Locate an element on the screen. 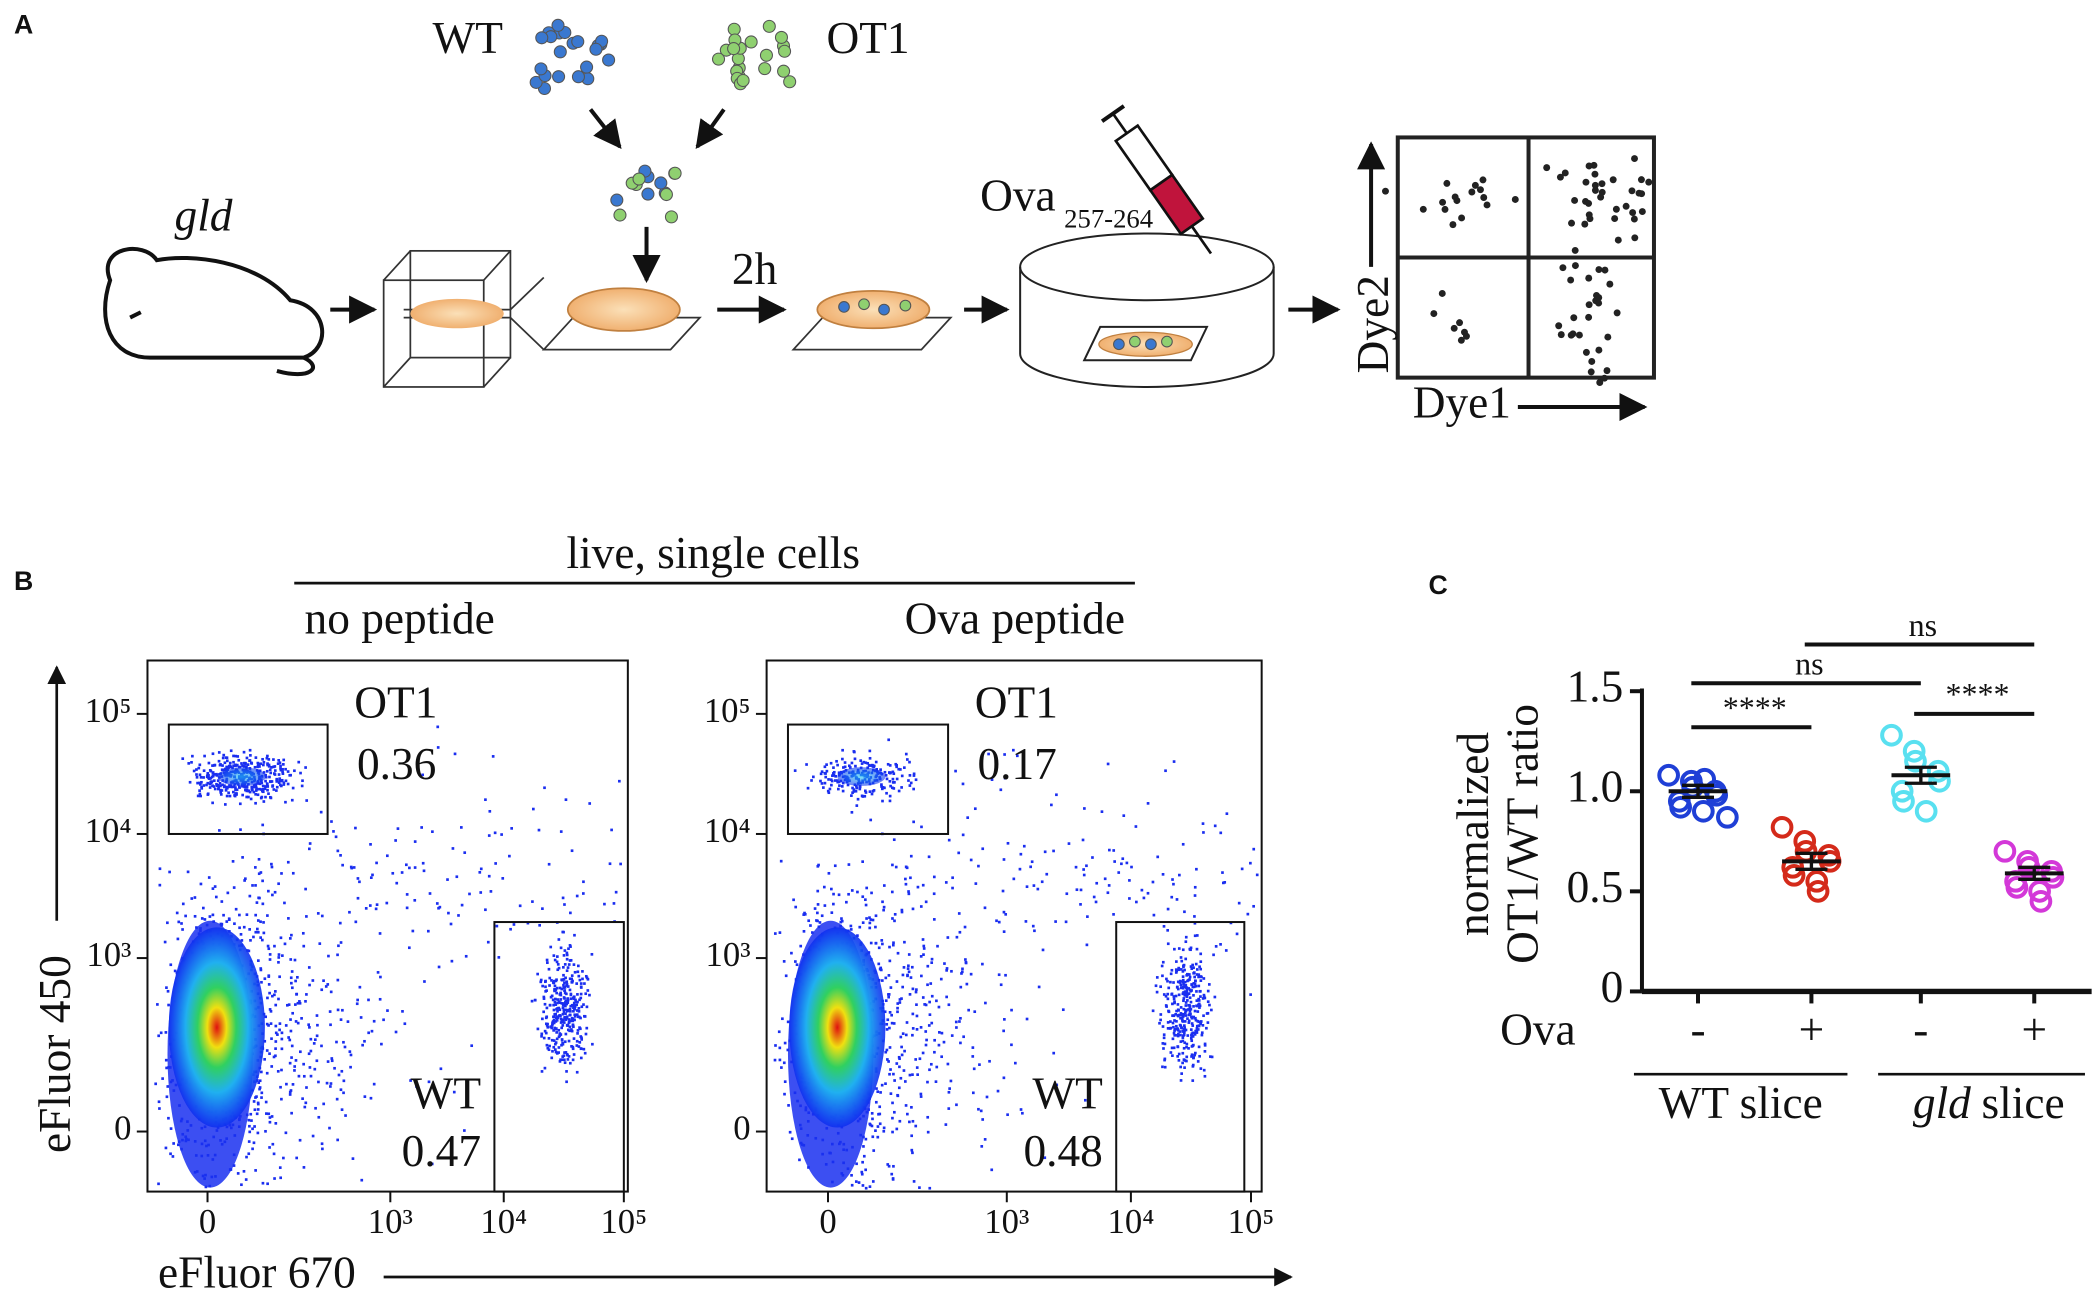 This screenshot has height=1301, width=2099. brain-slice is located at coordinates (457, 313).